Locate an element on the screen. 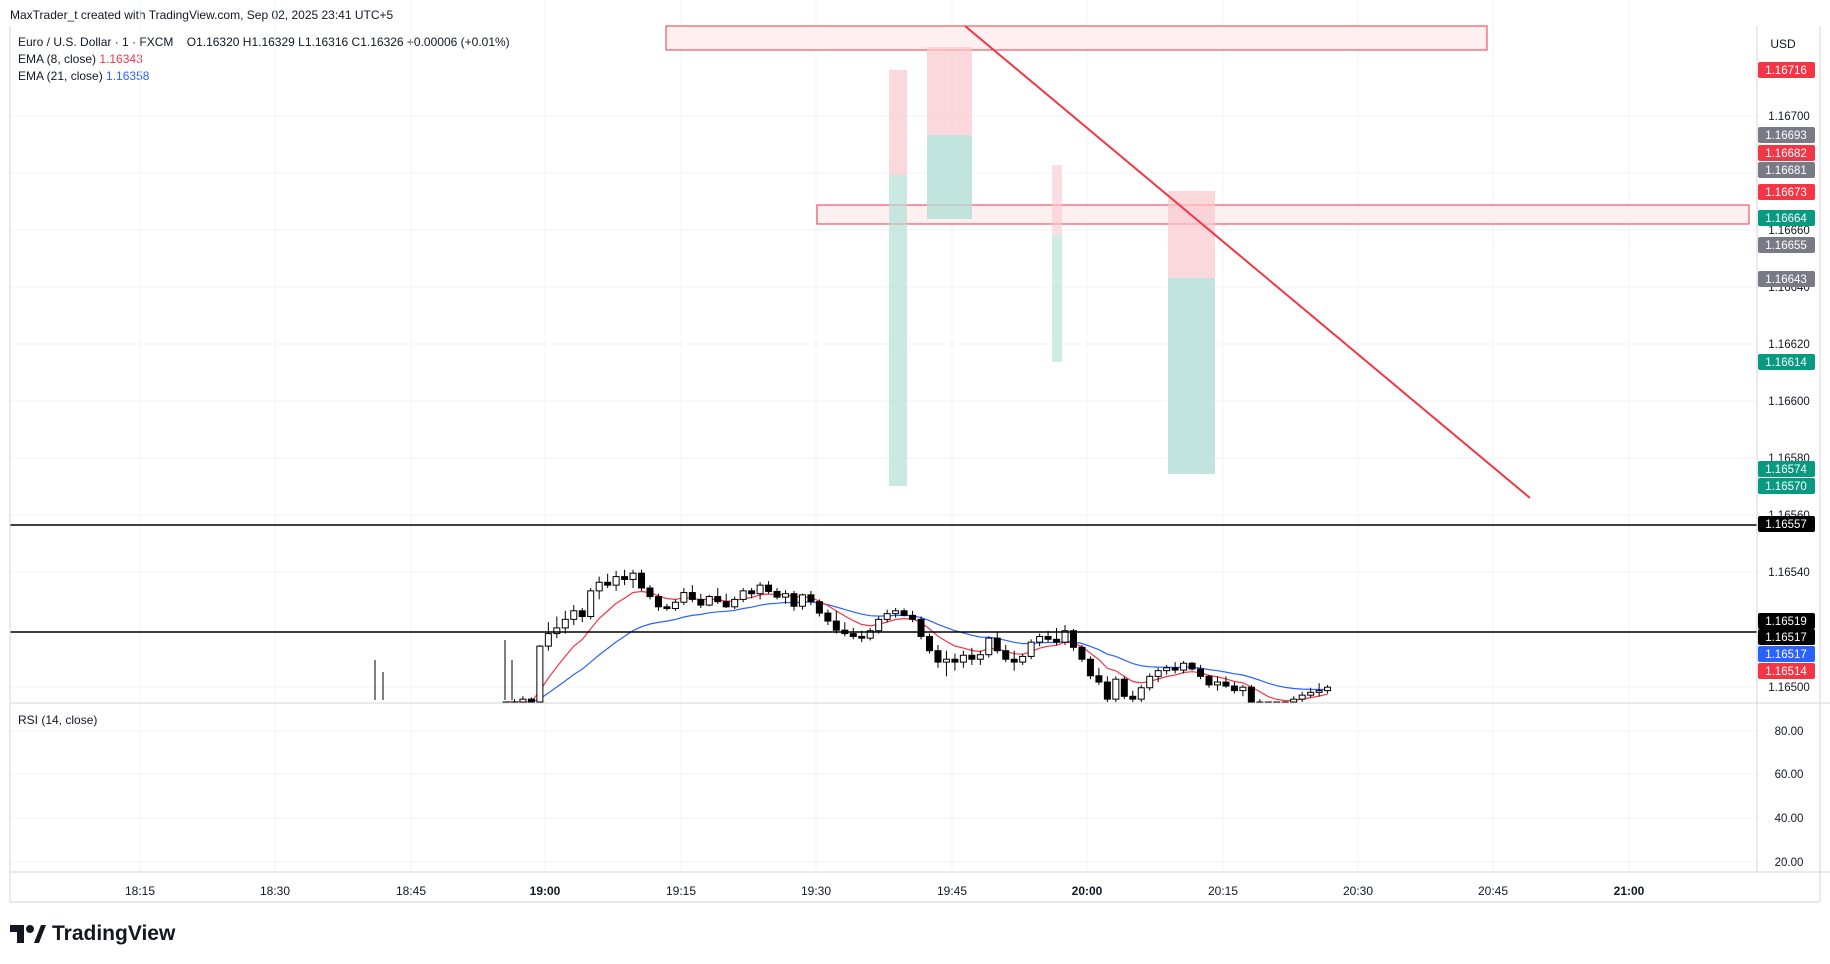  price-tag-label: 1.16570 is located at coordinates (1786, 487).